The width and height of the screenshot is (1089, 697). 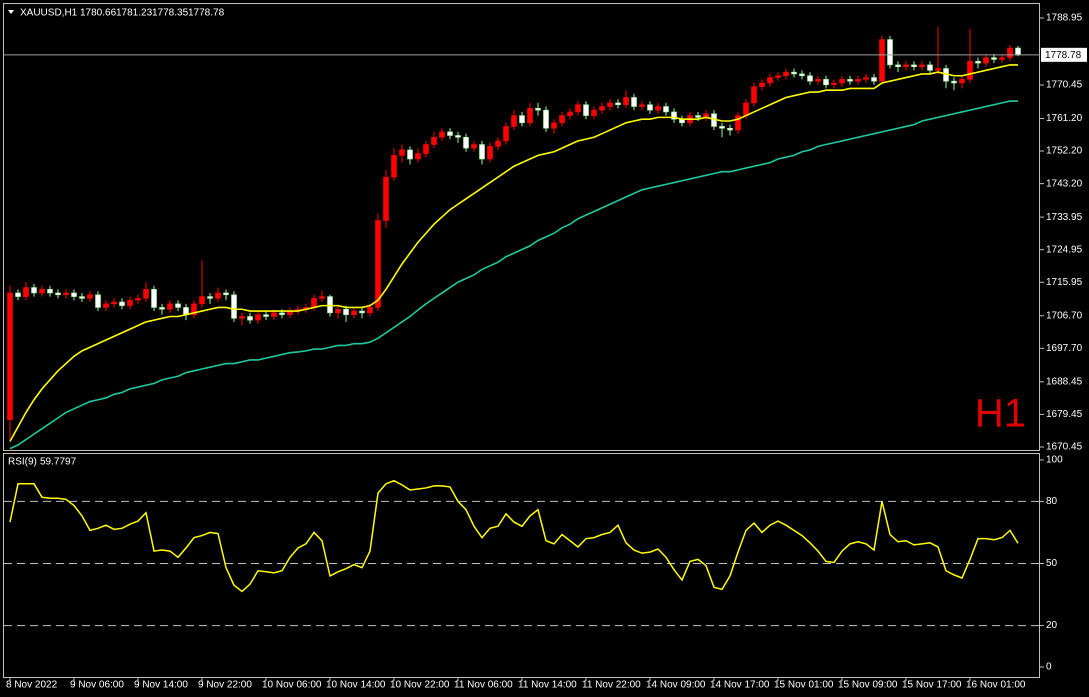 I want to click on y-tick-label: 1752.20, so click(x=1064, y=151).